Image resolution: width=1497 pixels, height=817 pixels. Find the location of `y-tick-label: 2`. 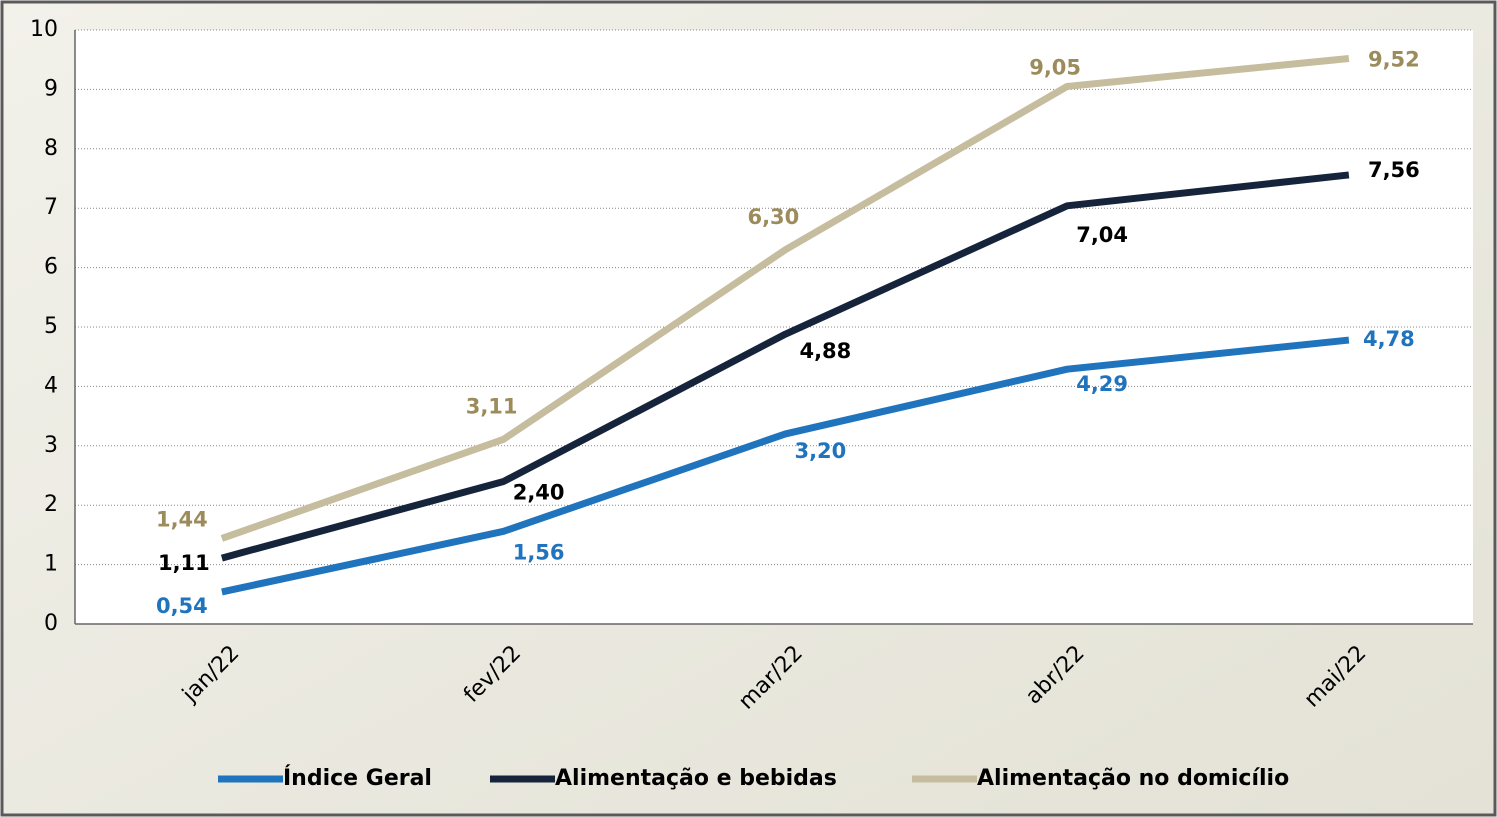

y-tick-label: 2 is located at coordinates (51, 504).